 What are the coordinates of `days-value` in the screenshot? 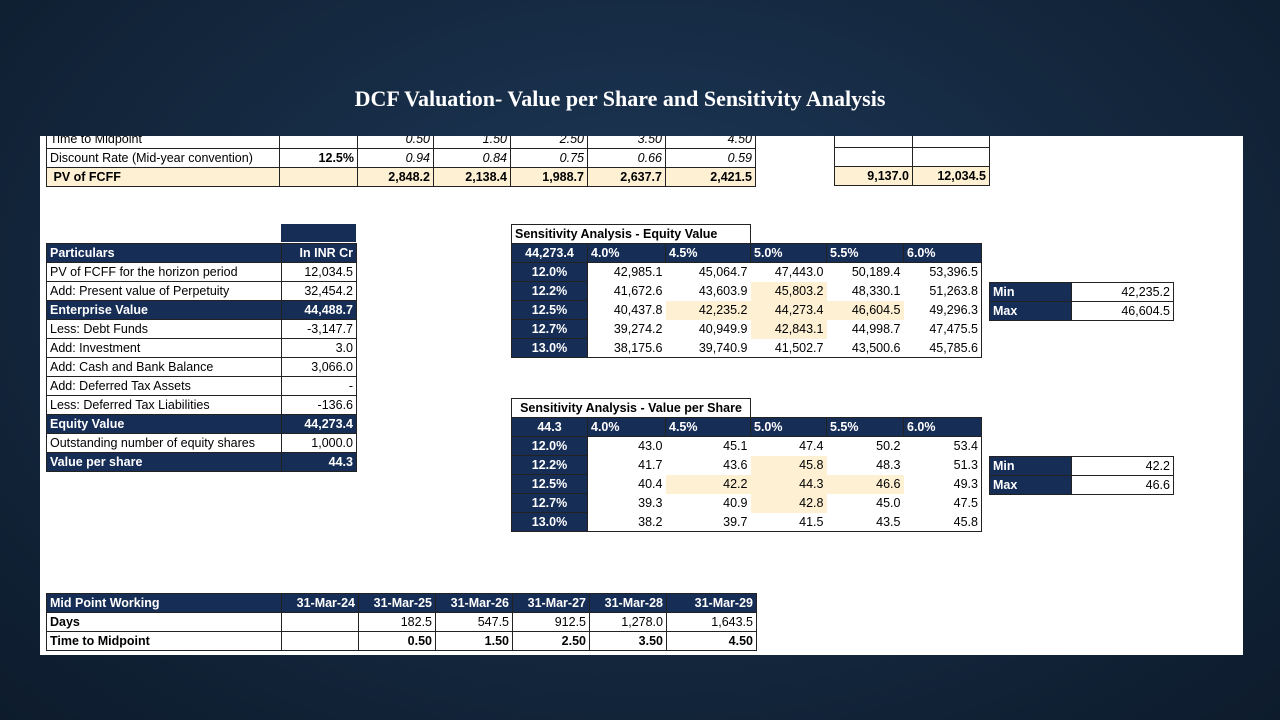 It's located at (320, 622).